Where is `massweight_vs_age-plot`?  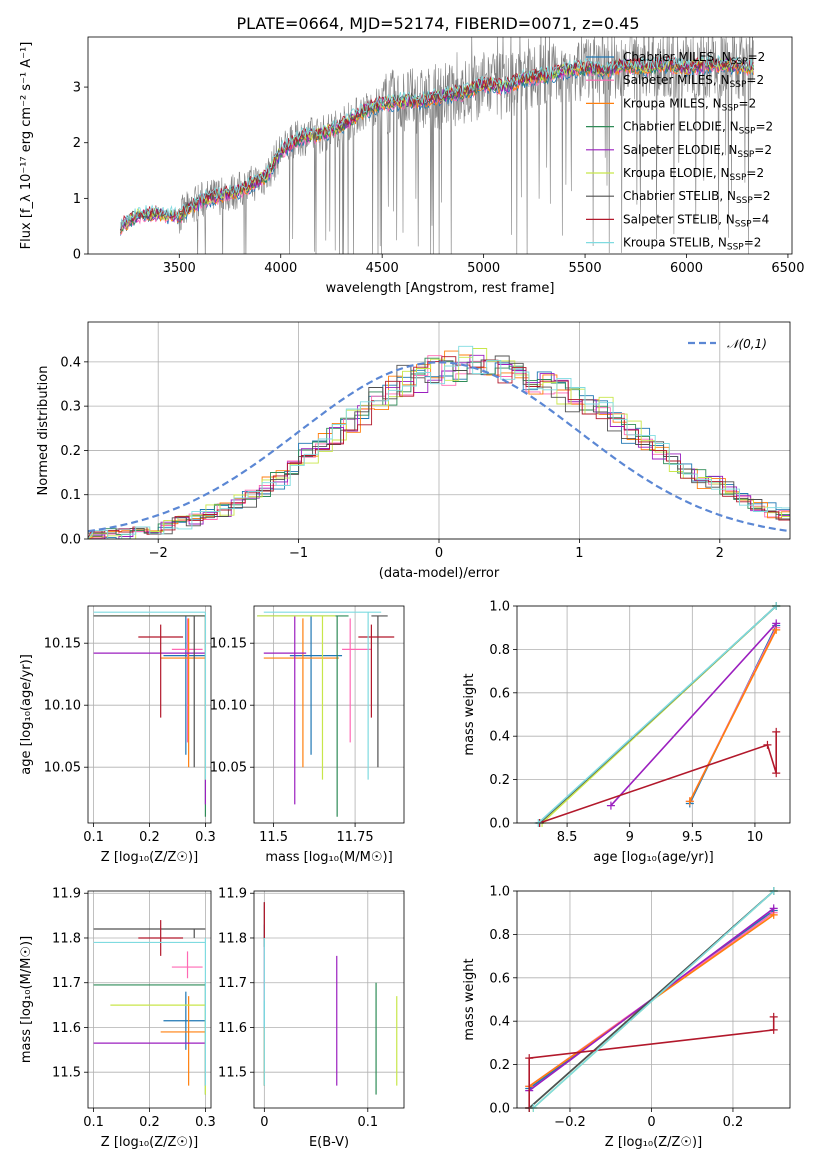
massweight_vs_age-plot is located at coordinates (657, 714).